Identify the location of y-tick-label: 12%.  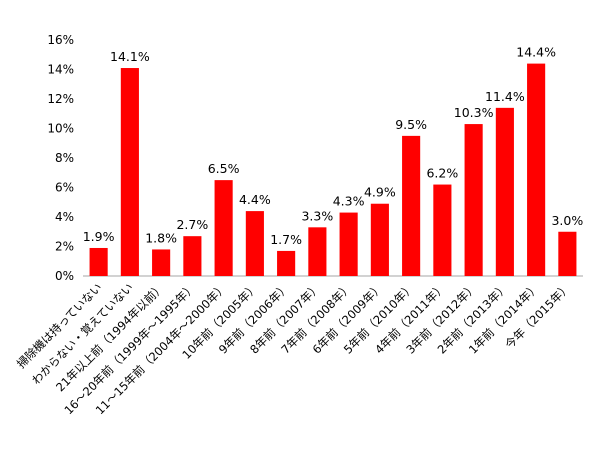
(60, 99).